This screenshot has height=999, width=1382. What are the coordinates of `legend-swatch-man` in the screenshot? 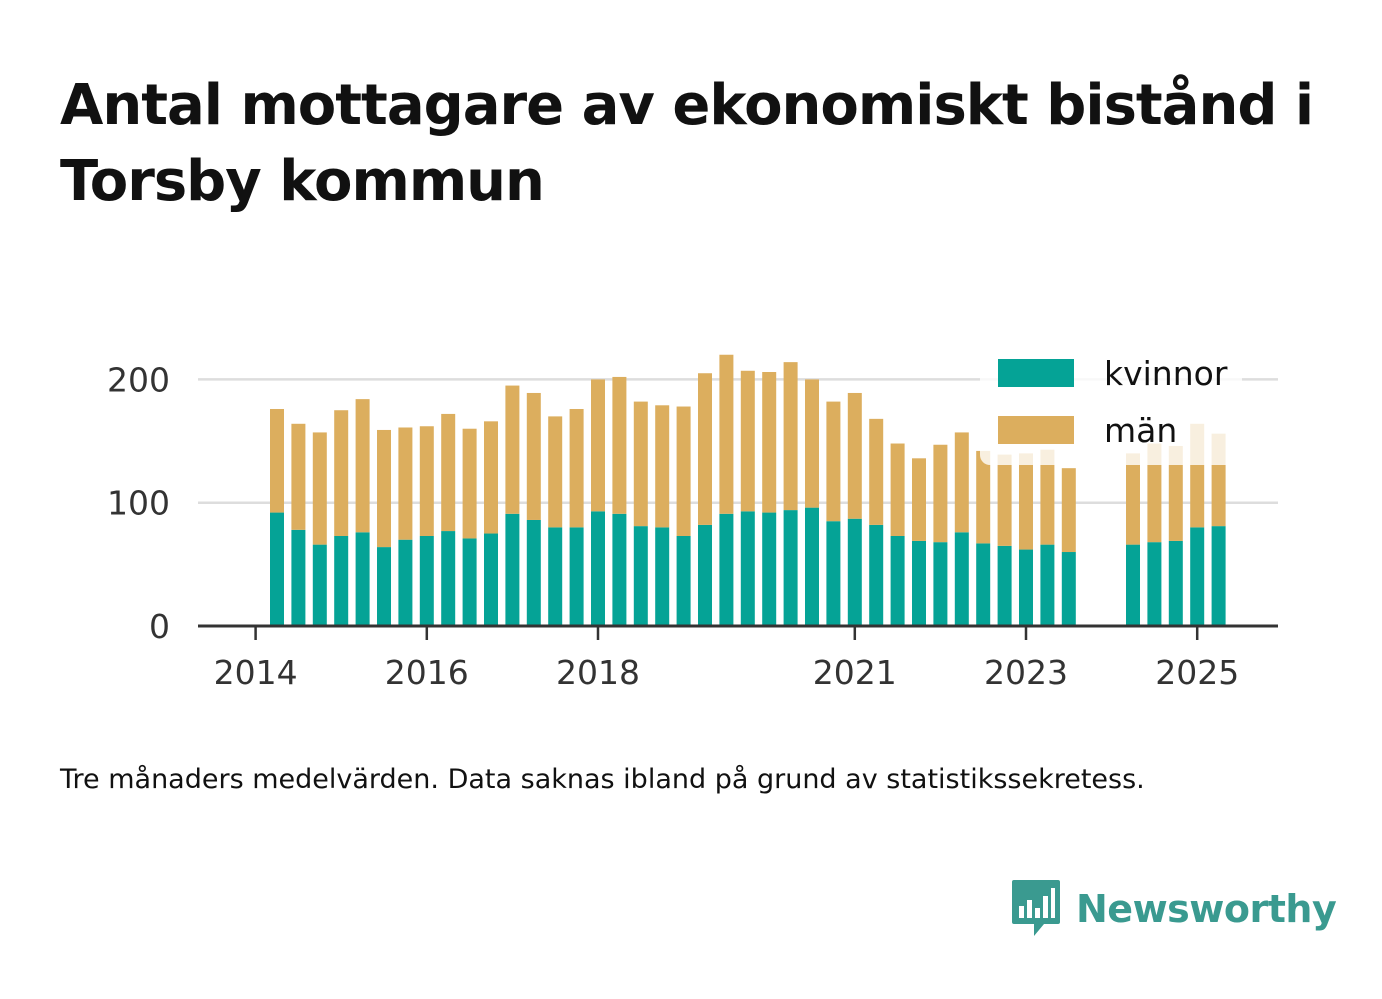 It's located at (1036, 430).